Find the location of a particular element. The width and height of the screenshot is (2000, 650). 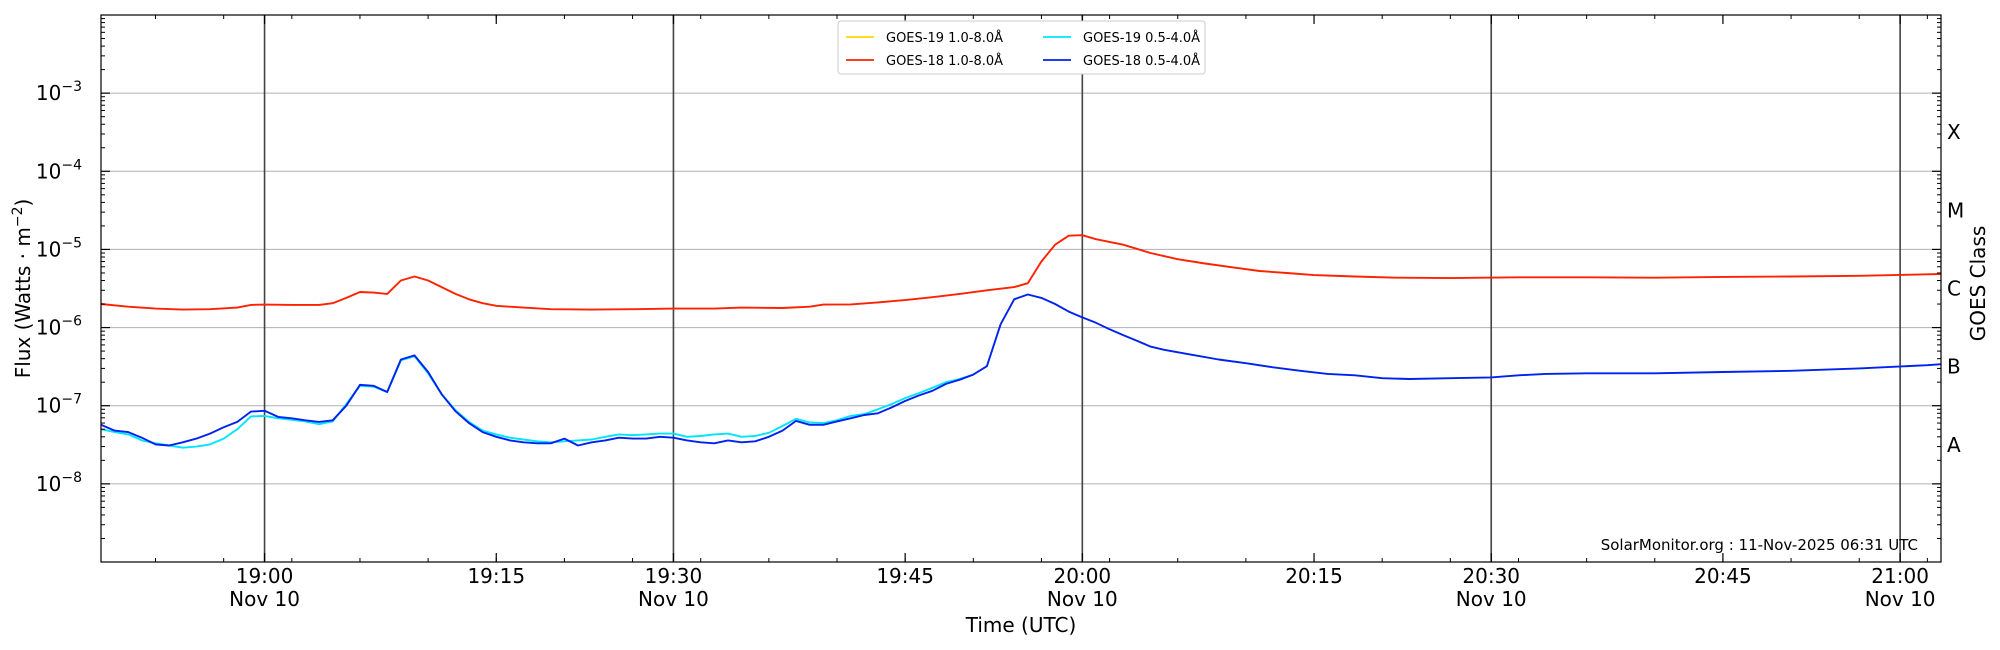

y-axis-label: Flux (Watts · m−2) is located at coordinates (22, 289).